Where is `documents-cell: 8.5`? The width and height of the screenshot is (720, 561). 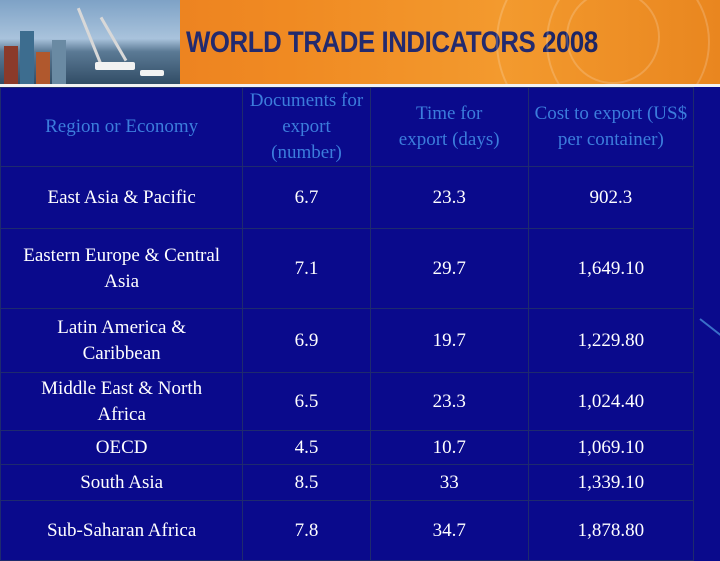
documents-cell: 8.5 is located at coordinates (306, 482).